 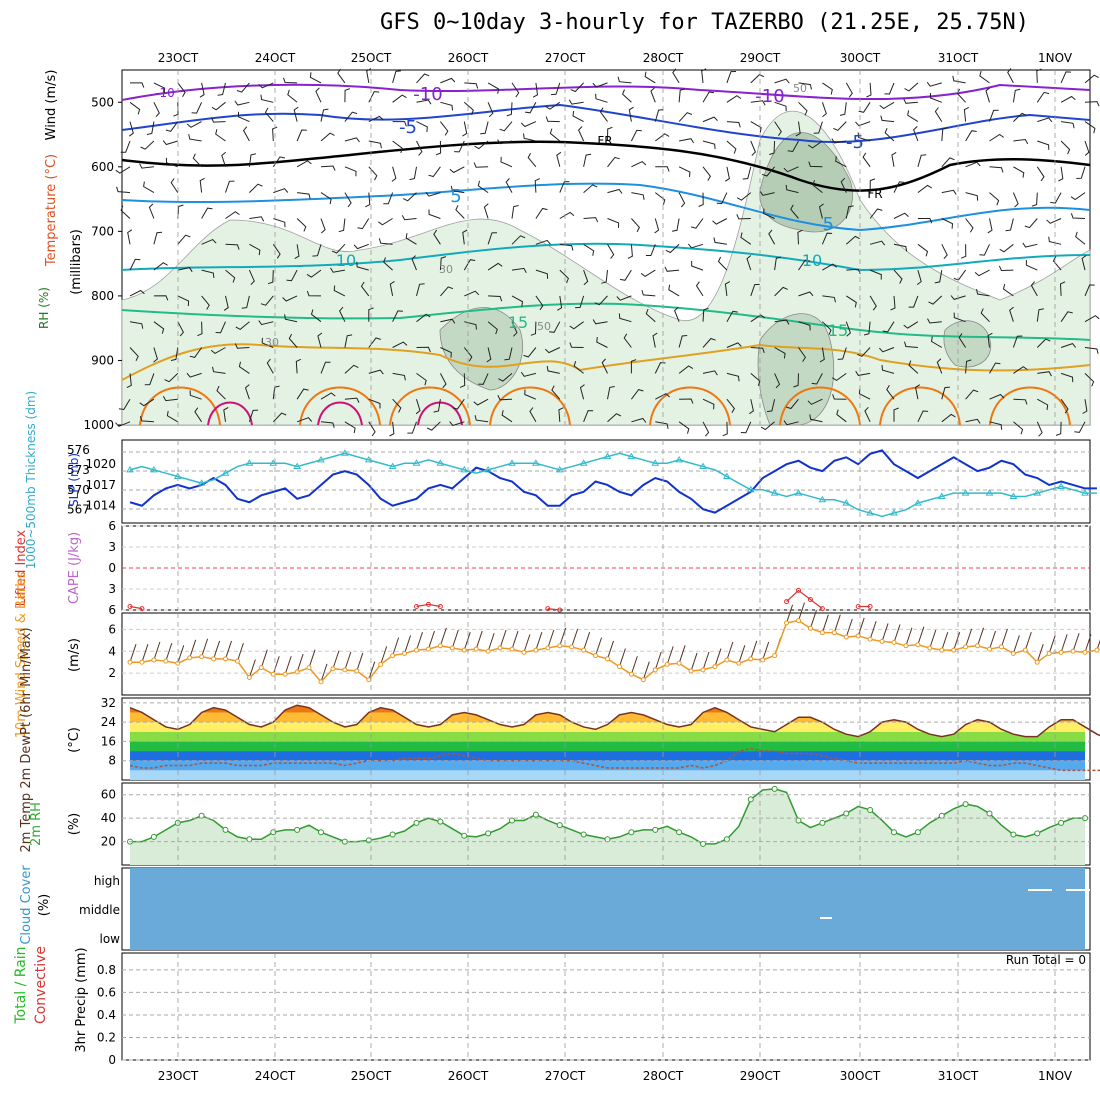 I want to click on date-label-top: 30OCT, so click(x=860, y=58).